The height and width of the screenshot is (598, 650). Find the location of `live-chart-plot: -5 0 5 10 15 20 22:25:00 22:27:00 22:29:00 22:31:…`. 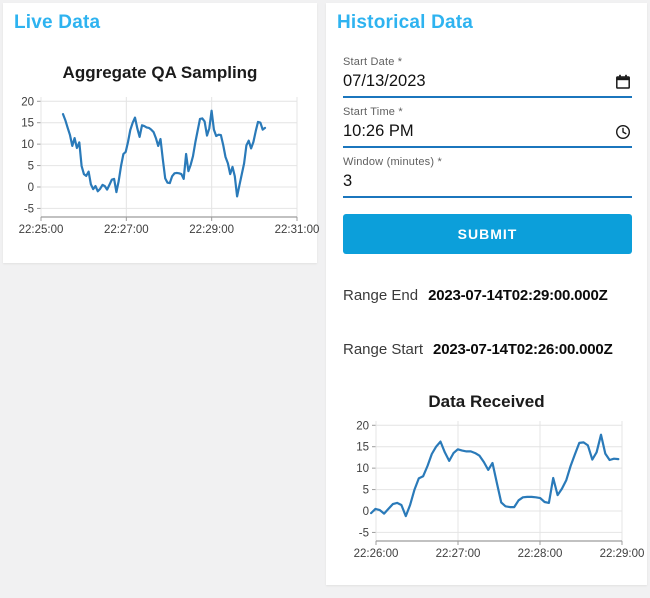

live-chart-plot: -5 0 5 10 15 20 22:25:00 22:27:00 22:29:00 22:31:… is located at coordinates (169, 166).